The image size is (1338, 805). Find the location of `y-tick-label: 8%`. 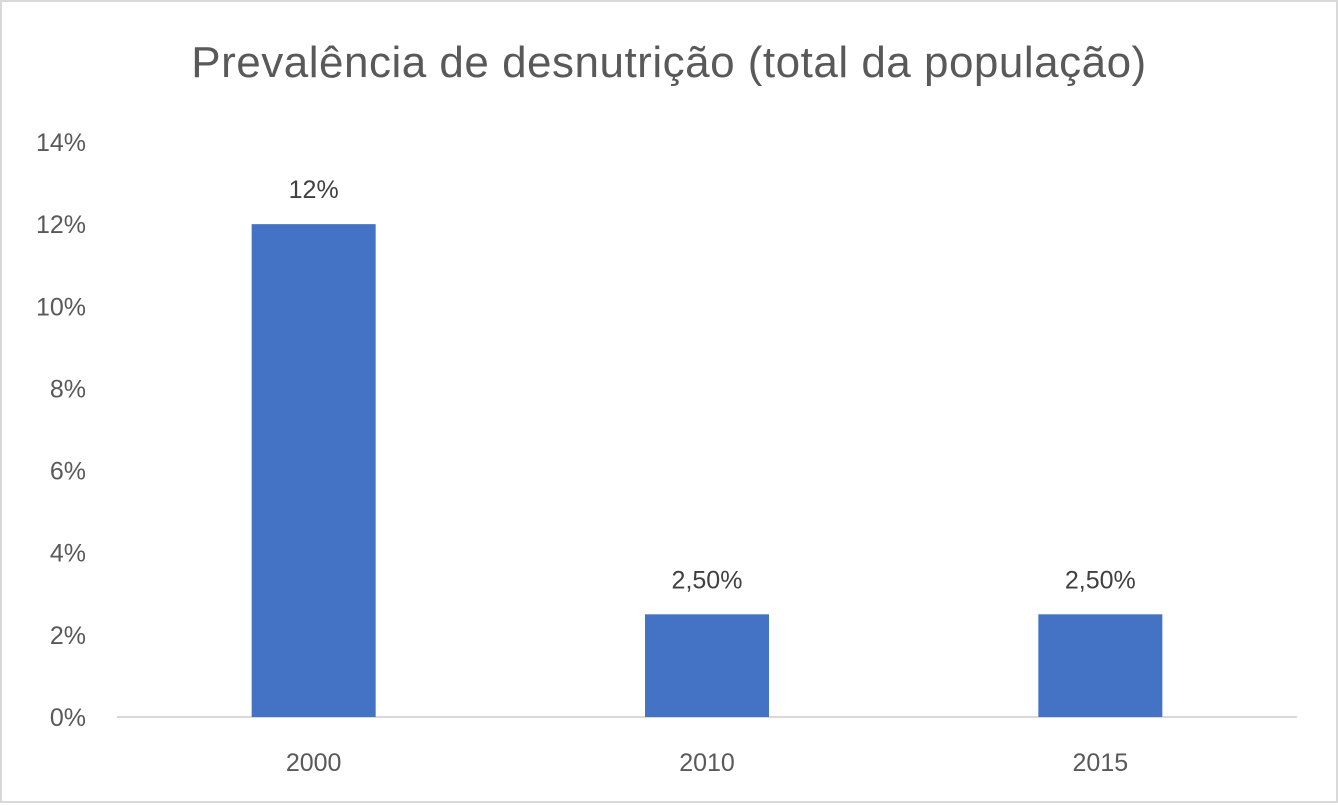

y-tick-label: 8% is located at coordinates (68, 389).